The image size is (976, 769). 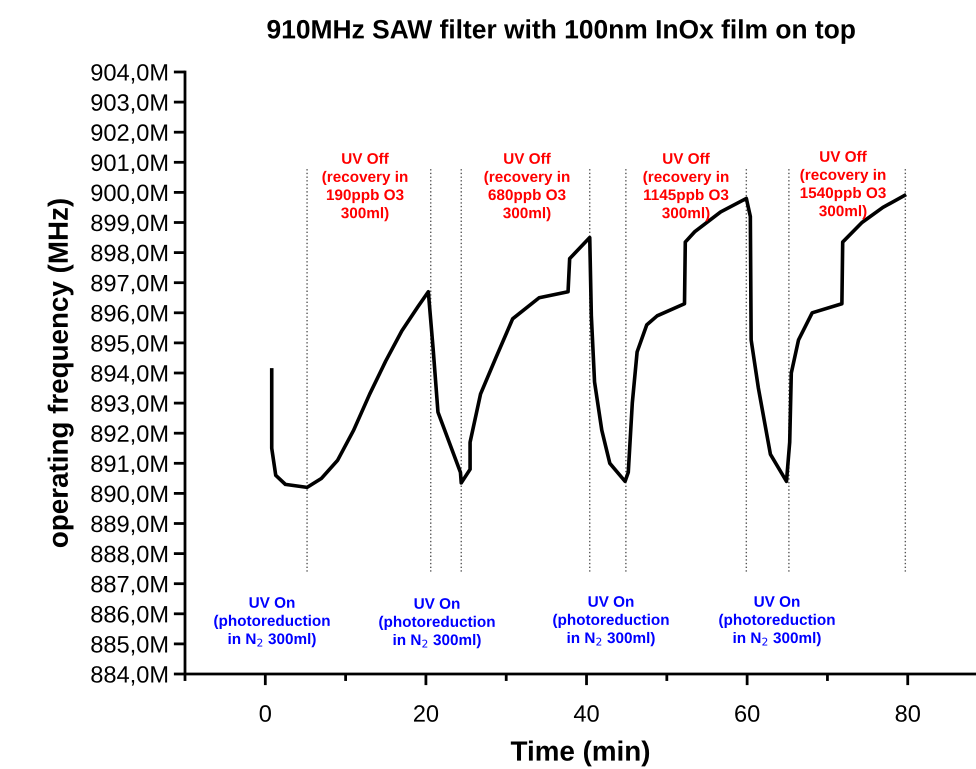 What do you see at coordinates (129, 495) in the screenshot?
I see `y-tick-label: 890,0M` at bounding box center [129, 495].